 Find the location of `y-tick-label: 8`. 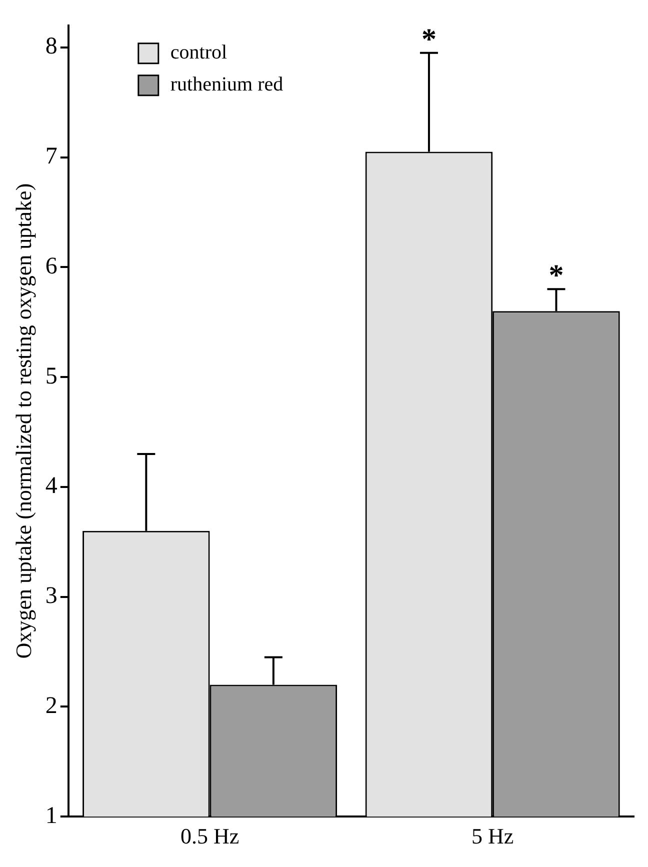

y-tick-label: 8 is located at coordinates (51, 47).